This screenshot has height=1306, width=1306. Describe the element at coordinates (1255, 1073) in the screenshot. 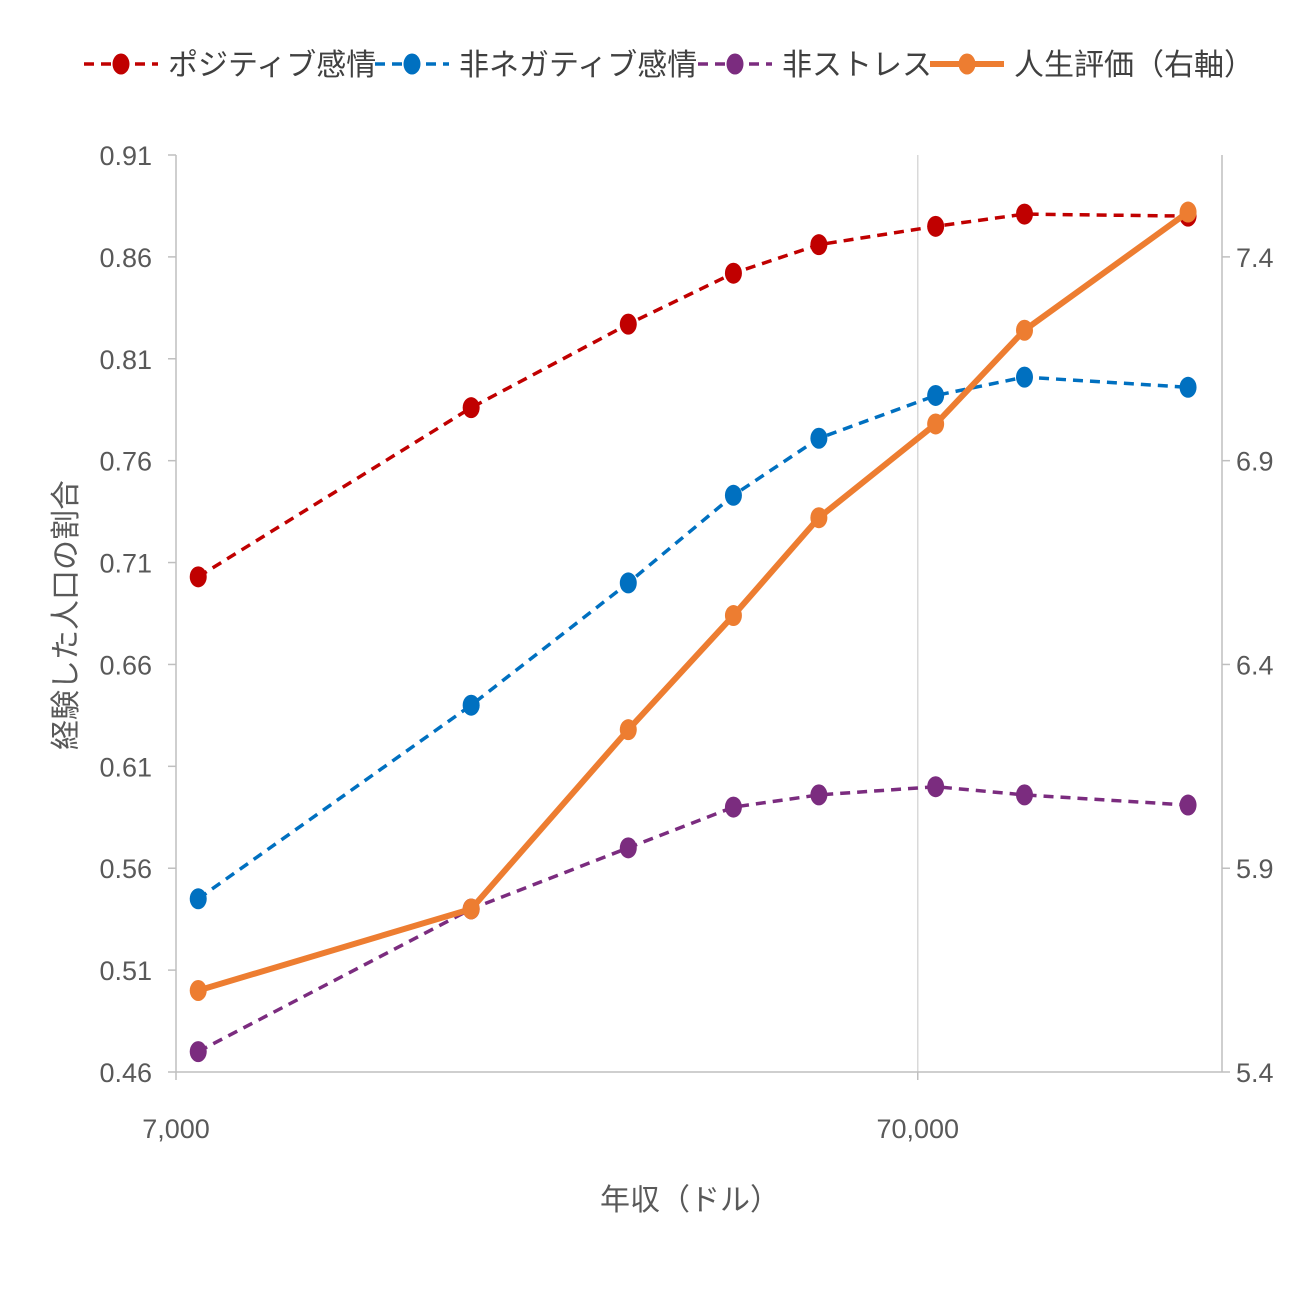

I see `y2-tick-label: 5.4` at that location.